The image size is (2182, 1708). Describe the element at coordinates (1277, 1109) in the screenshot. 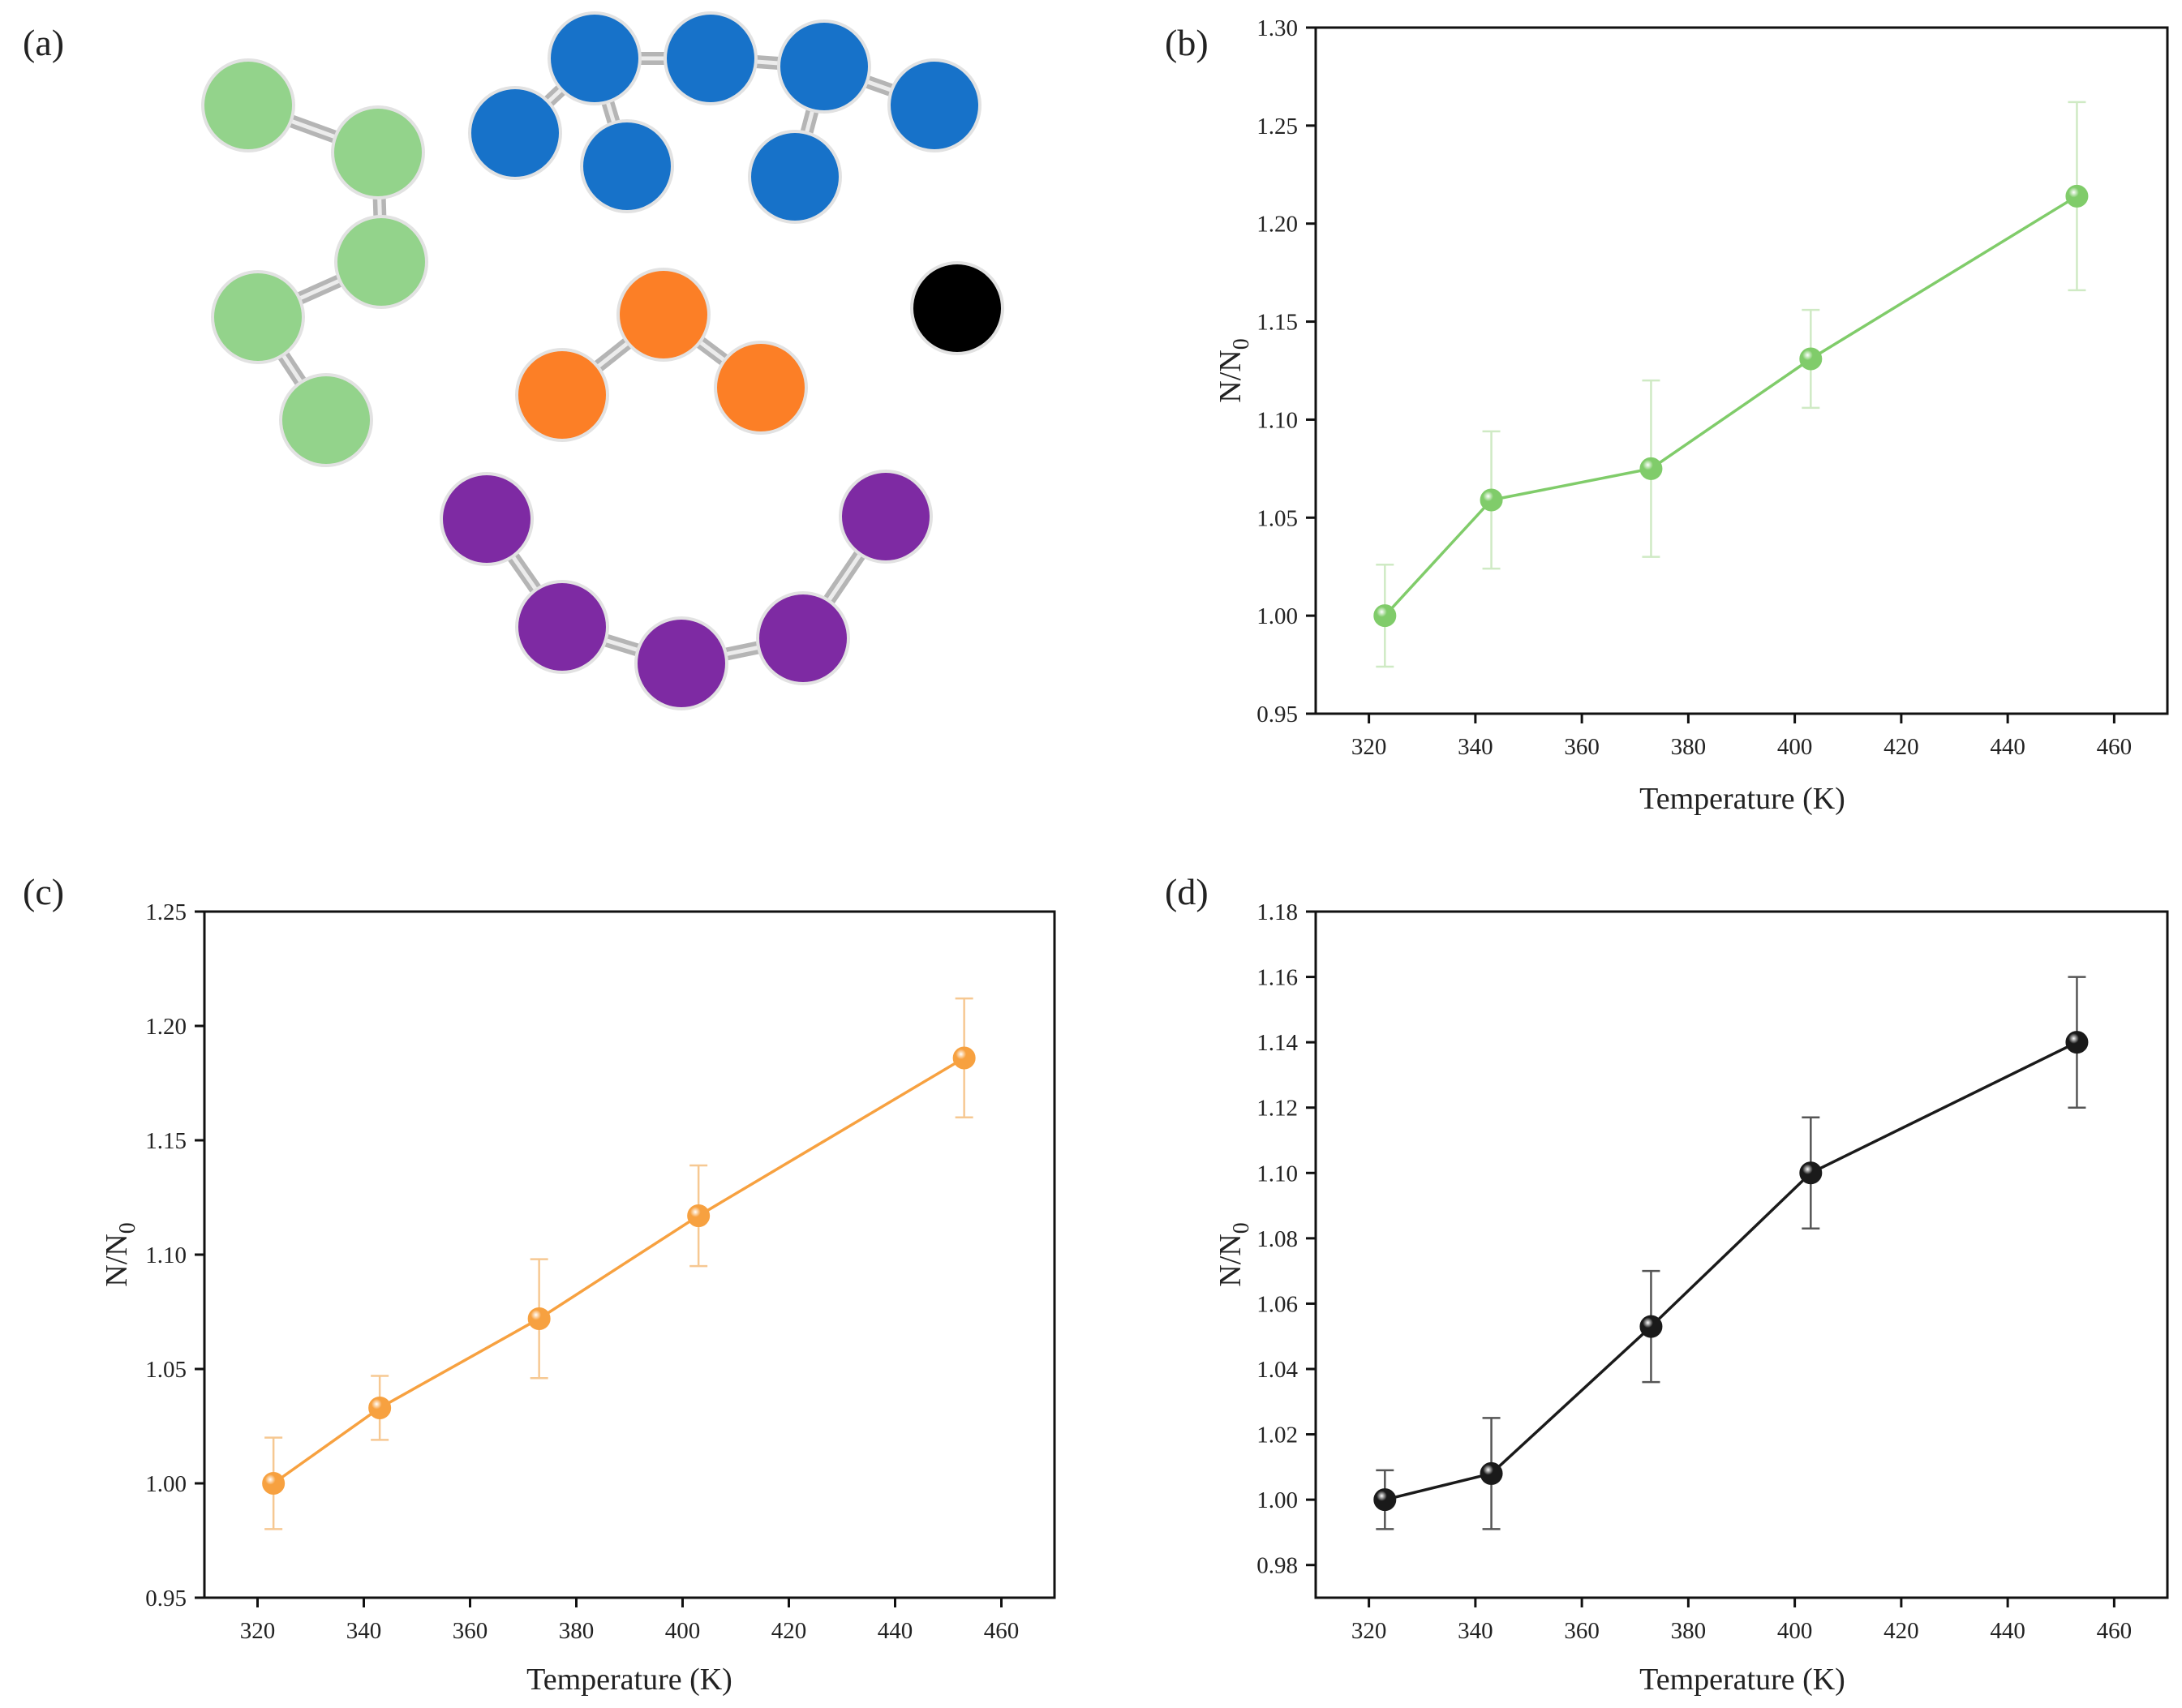

I see `y-tick-label: 1.12` at that location.